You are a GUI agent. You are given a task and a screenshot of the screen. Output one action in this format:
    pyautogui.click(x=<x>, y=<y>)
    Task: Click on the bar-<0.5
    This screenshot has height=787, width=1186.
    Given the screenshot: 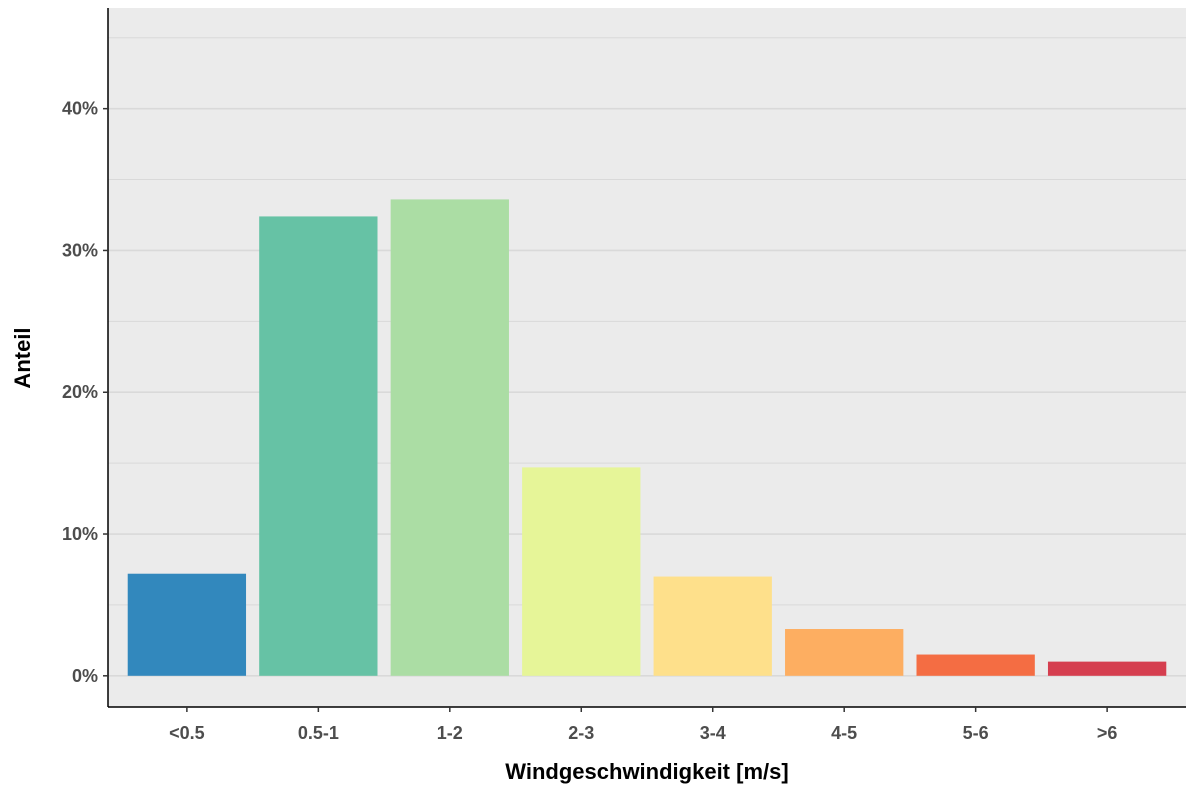 What is the action you would take?
    pyautogui.click(x=187, y=624)
    